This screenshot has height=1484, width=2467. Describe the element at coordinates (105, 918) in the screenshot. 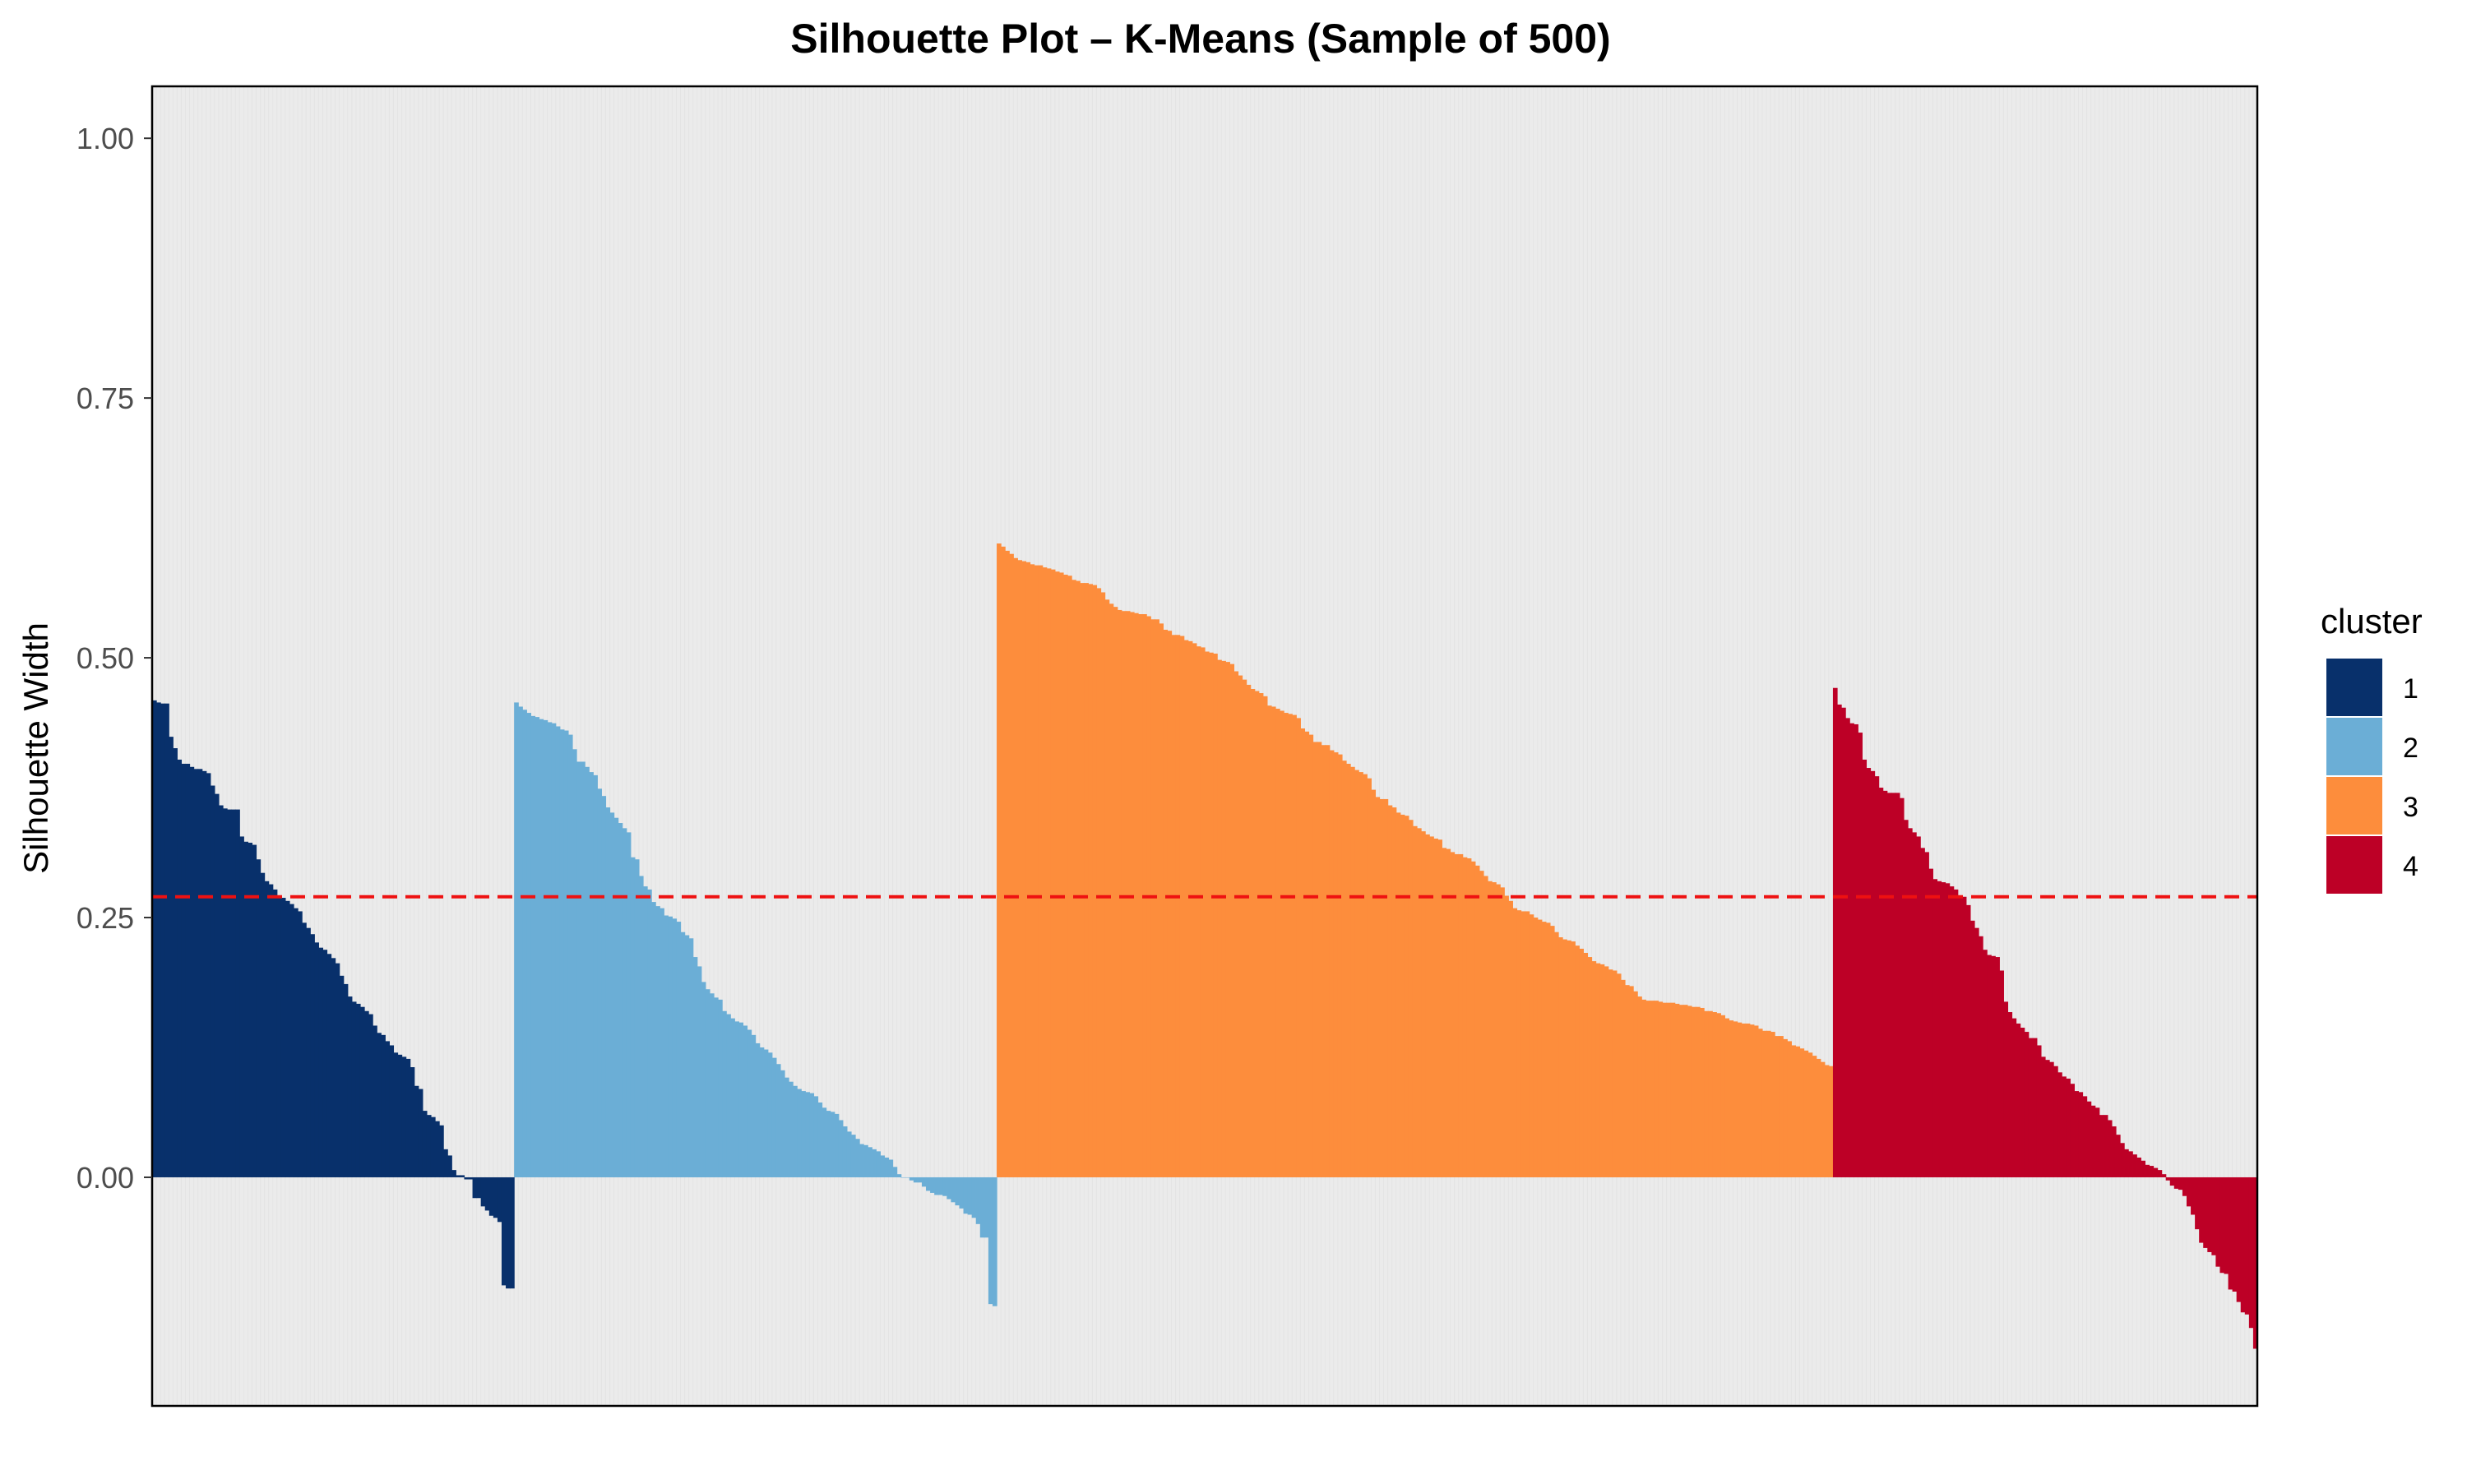

I see `y-tick-label: 0.25` at that location.